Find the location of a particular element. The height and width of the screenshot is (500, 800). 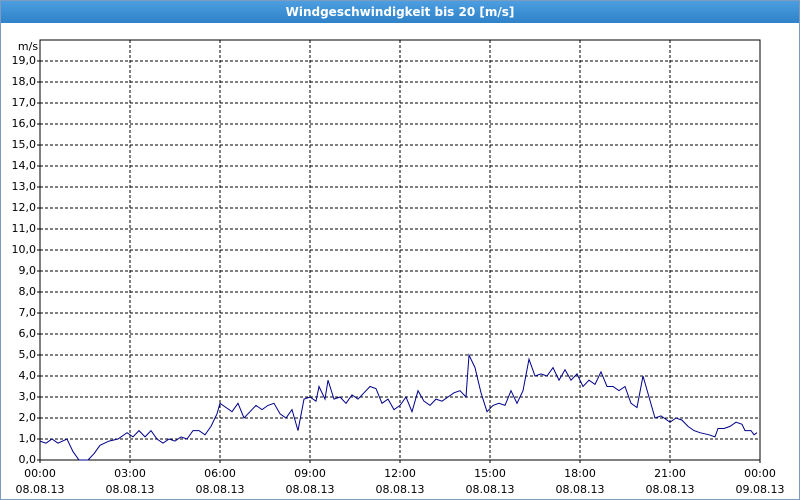

y-tick-label: 17,0 is located at coordinates (24, 102).